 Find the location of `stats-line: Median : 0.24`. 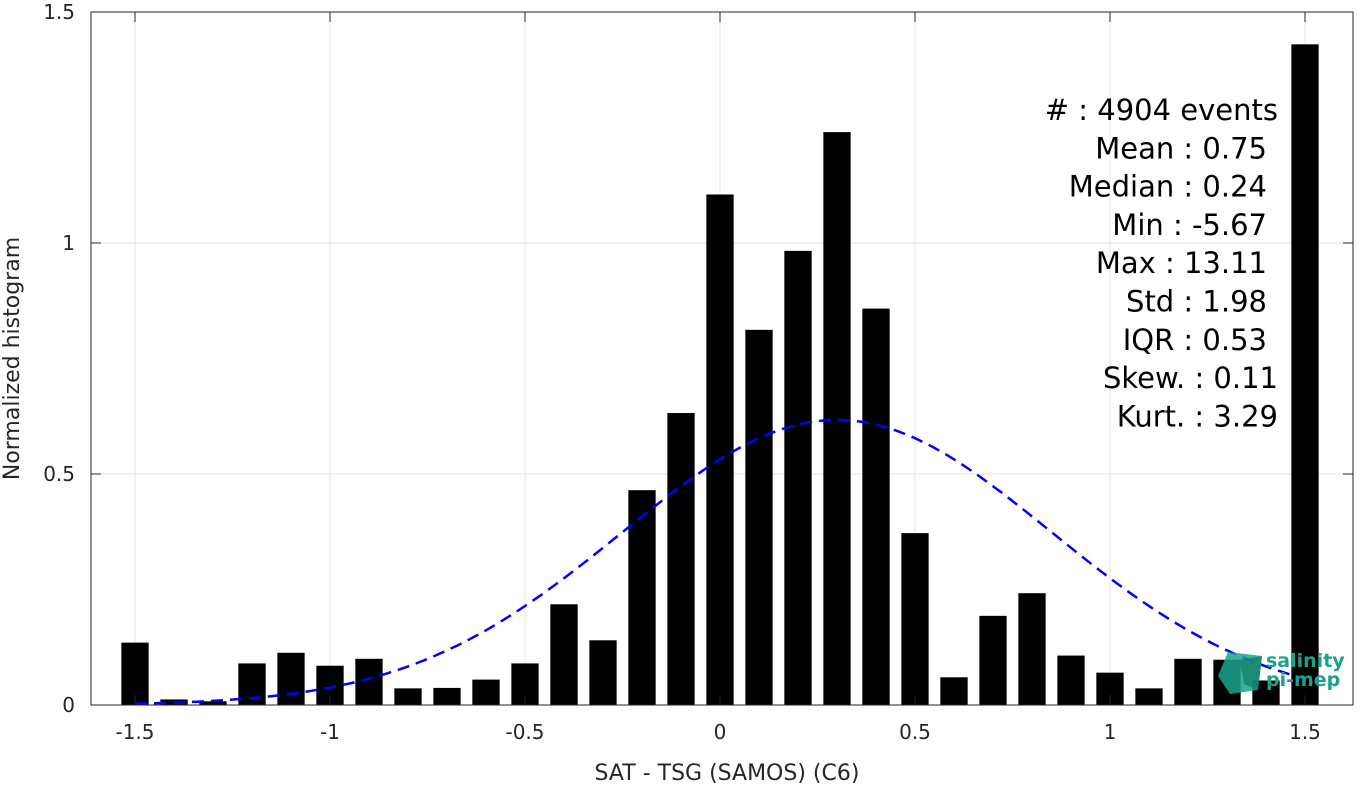

stats-line: Median : 0.24 is located at coordinates (1168, 187).